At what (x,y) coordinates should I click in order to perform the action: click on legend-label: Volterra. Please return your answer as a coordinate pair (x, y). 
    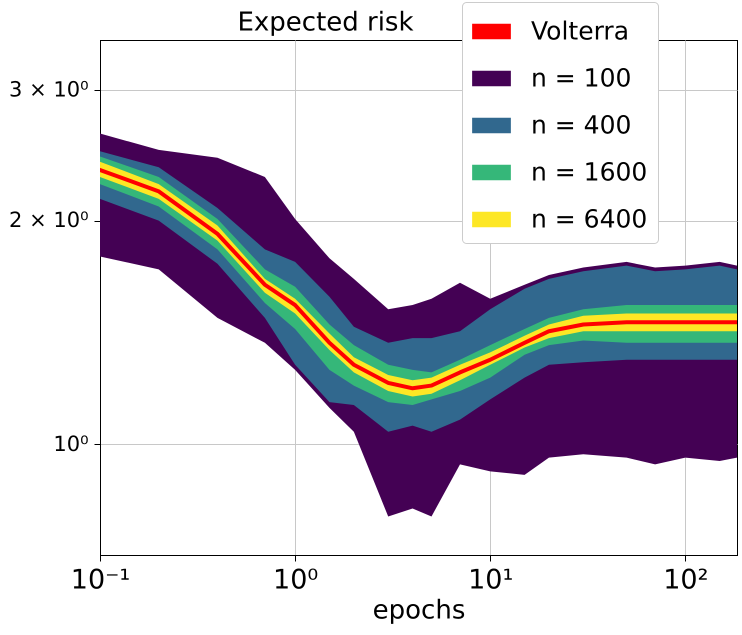
    Looking at the image, I should click on (580, 31).